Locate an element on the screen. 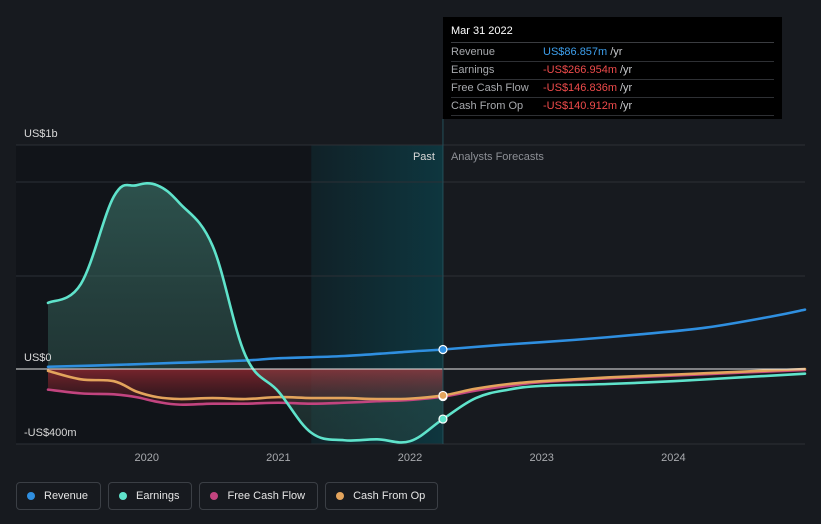 The width and height of the screenshot is (821, 524). legend-item-cash-from-op: Cash From Op is located at coordinates (382, 496).